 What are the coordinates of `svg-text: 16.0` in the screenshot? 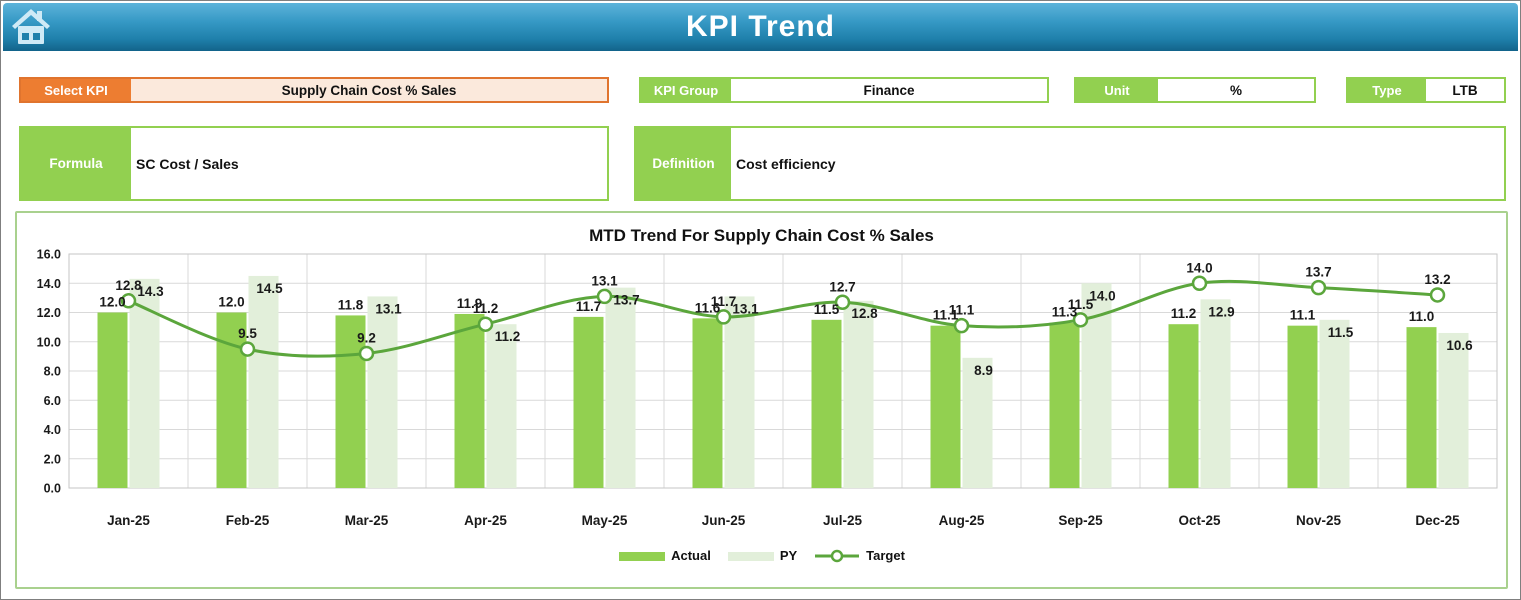 It's located at (49, 255).